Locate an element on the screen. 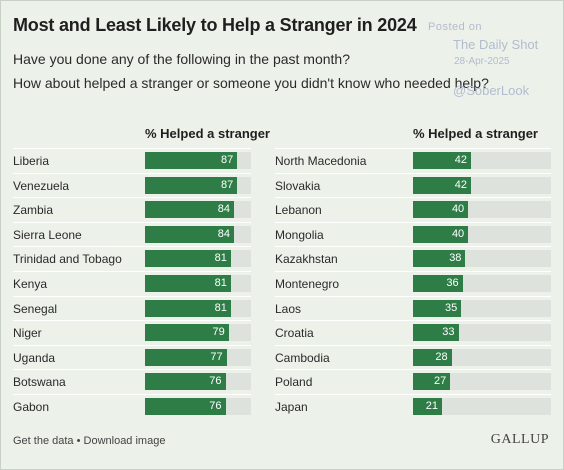  country-label: Mongolia is located at coordinates (299, 234).